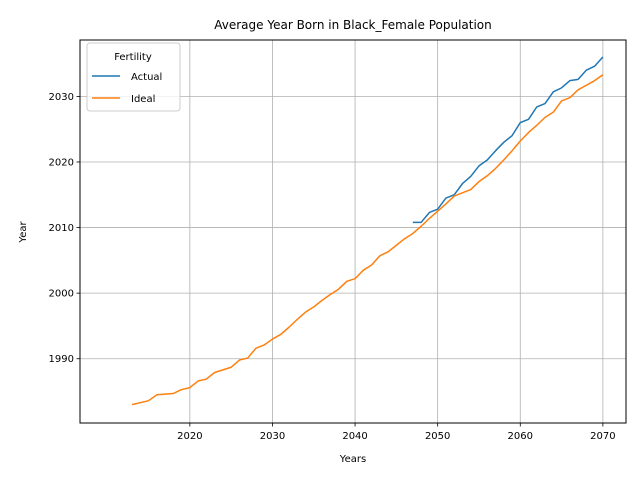 Image resolution: width=640 pixels, height=480 pixels. Describe the element at coordinates (61, 228) in the screenshot. I see `y-tick-label: 2010` at that location.